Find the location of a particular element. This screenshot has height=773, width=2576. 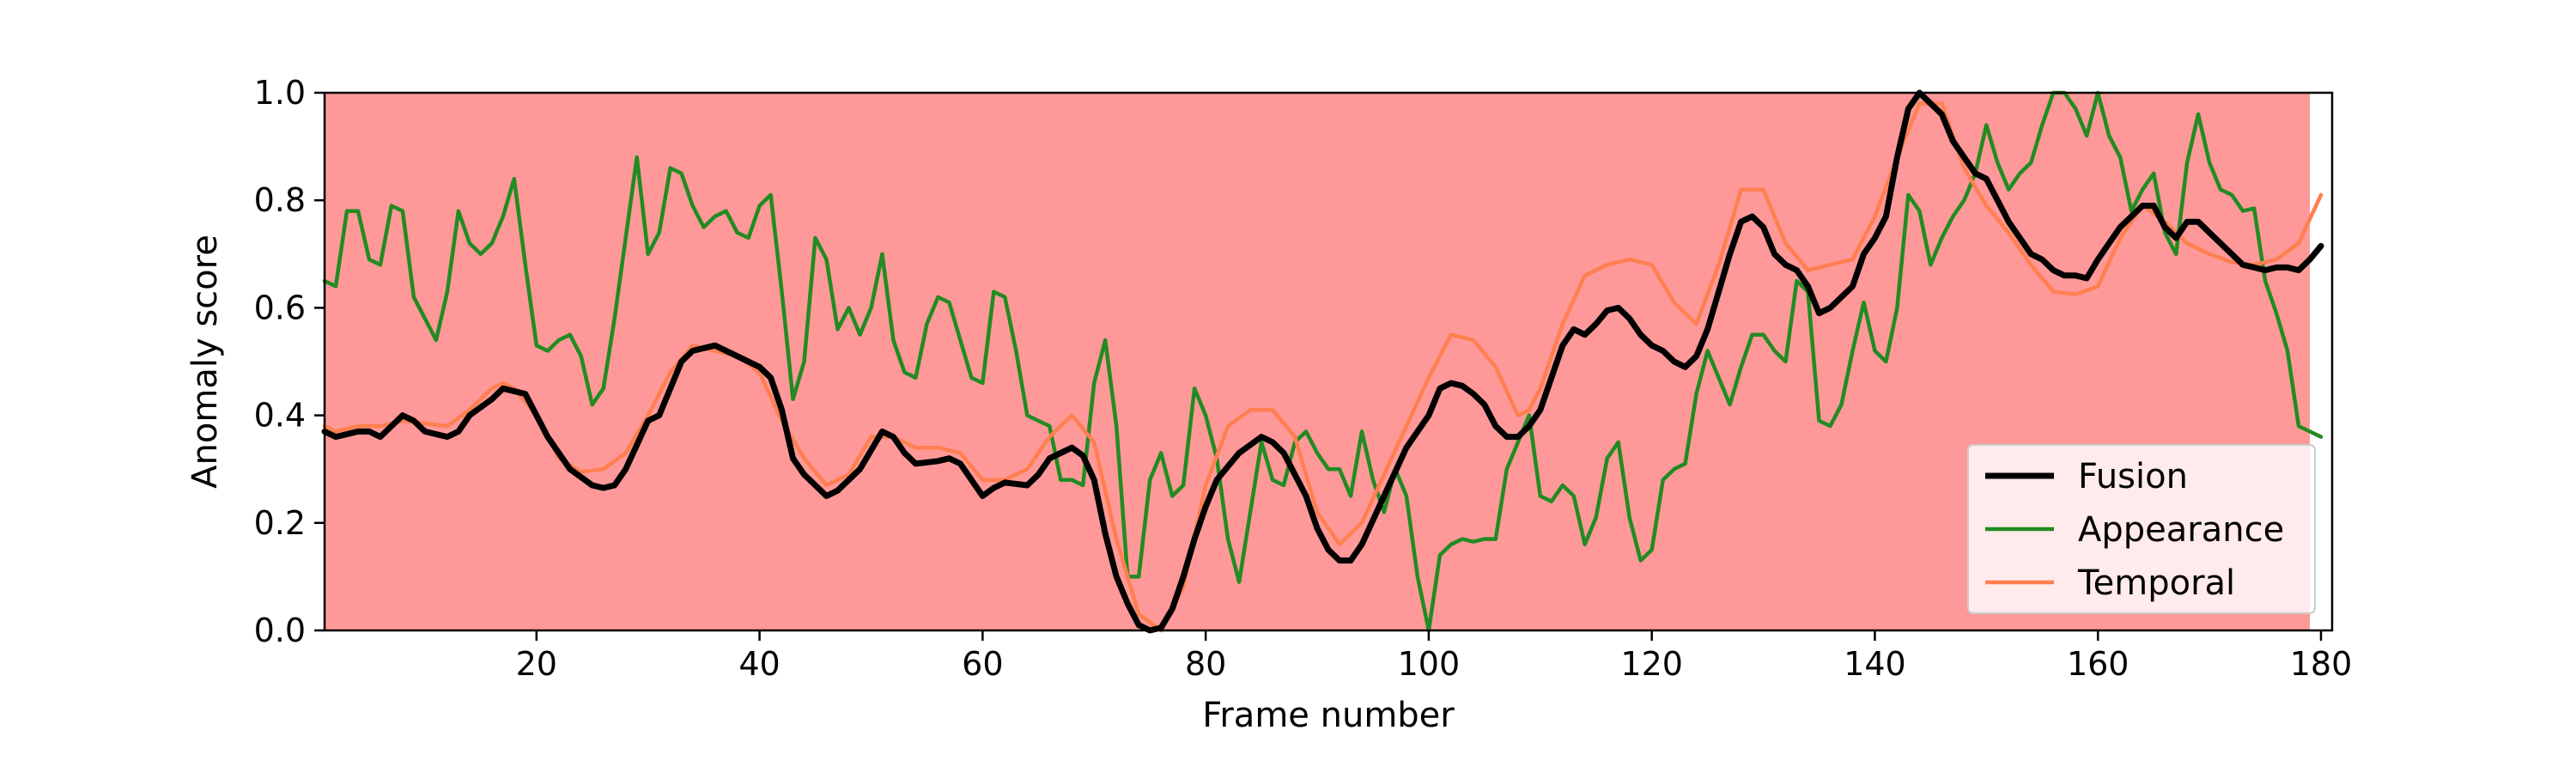

x-tick-label: 20 is located at coordinates (536, 664).